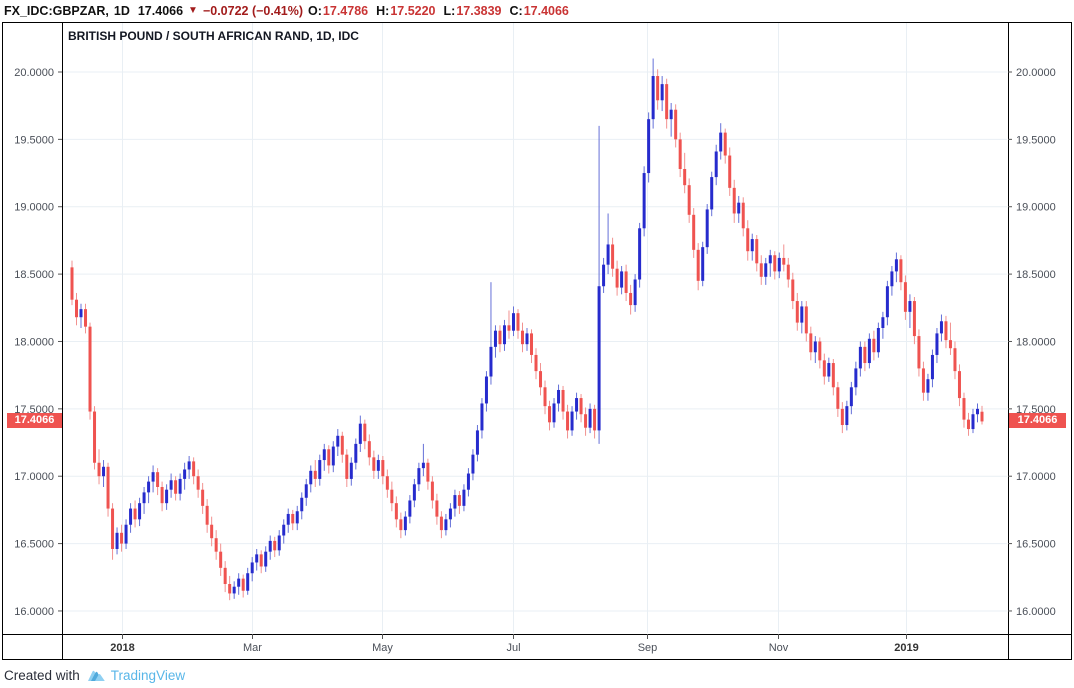 The width and height of the screenshot is (1074, 688). I want to click on x-axis-label: Jul, so click(513, 648).